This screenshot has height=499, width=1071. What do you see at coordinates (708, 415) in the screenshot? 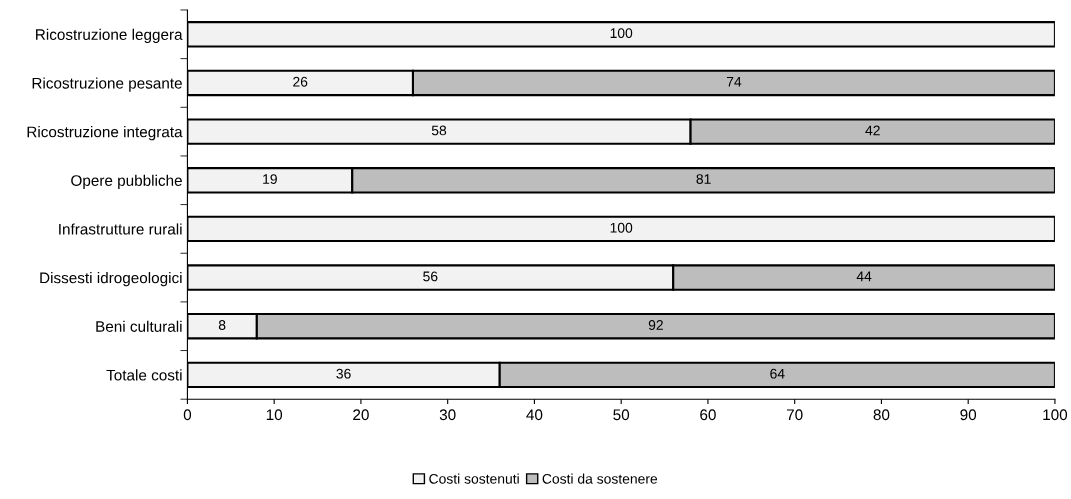
I see `x-tick-label: 60` at bounding box center [708, 415].